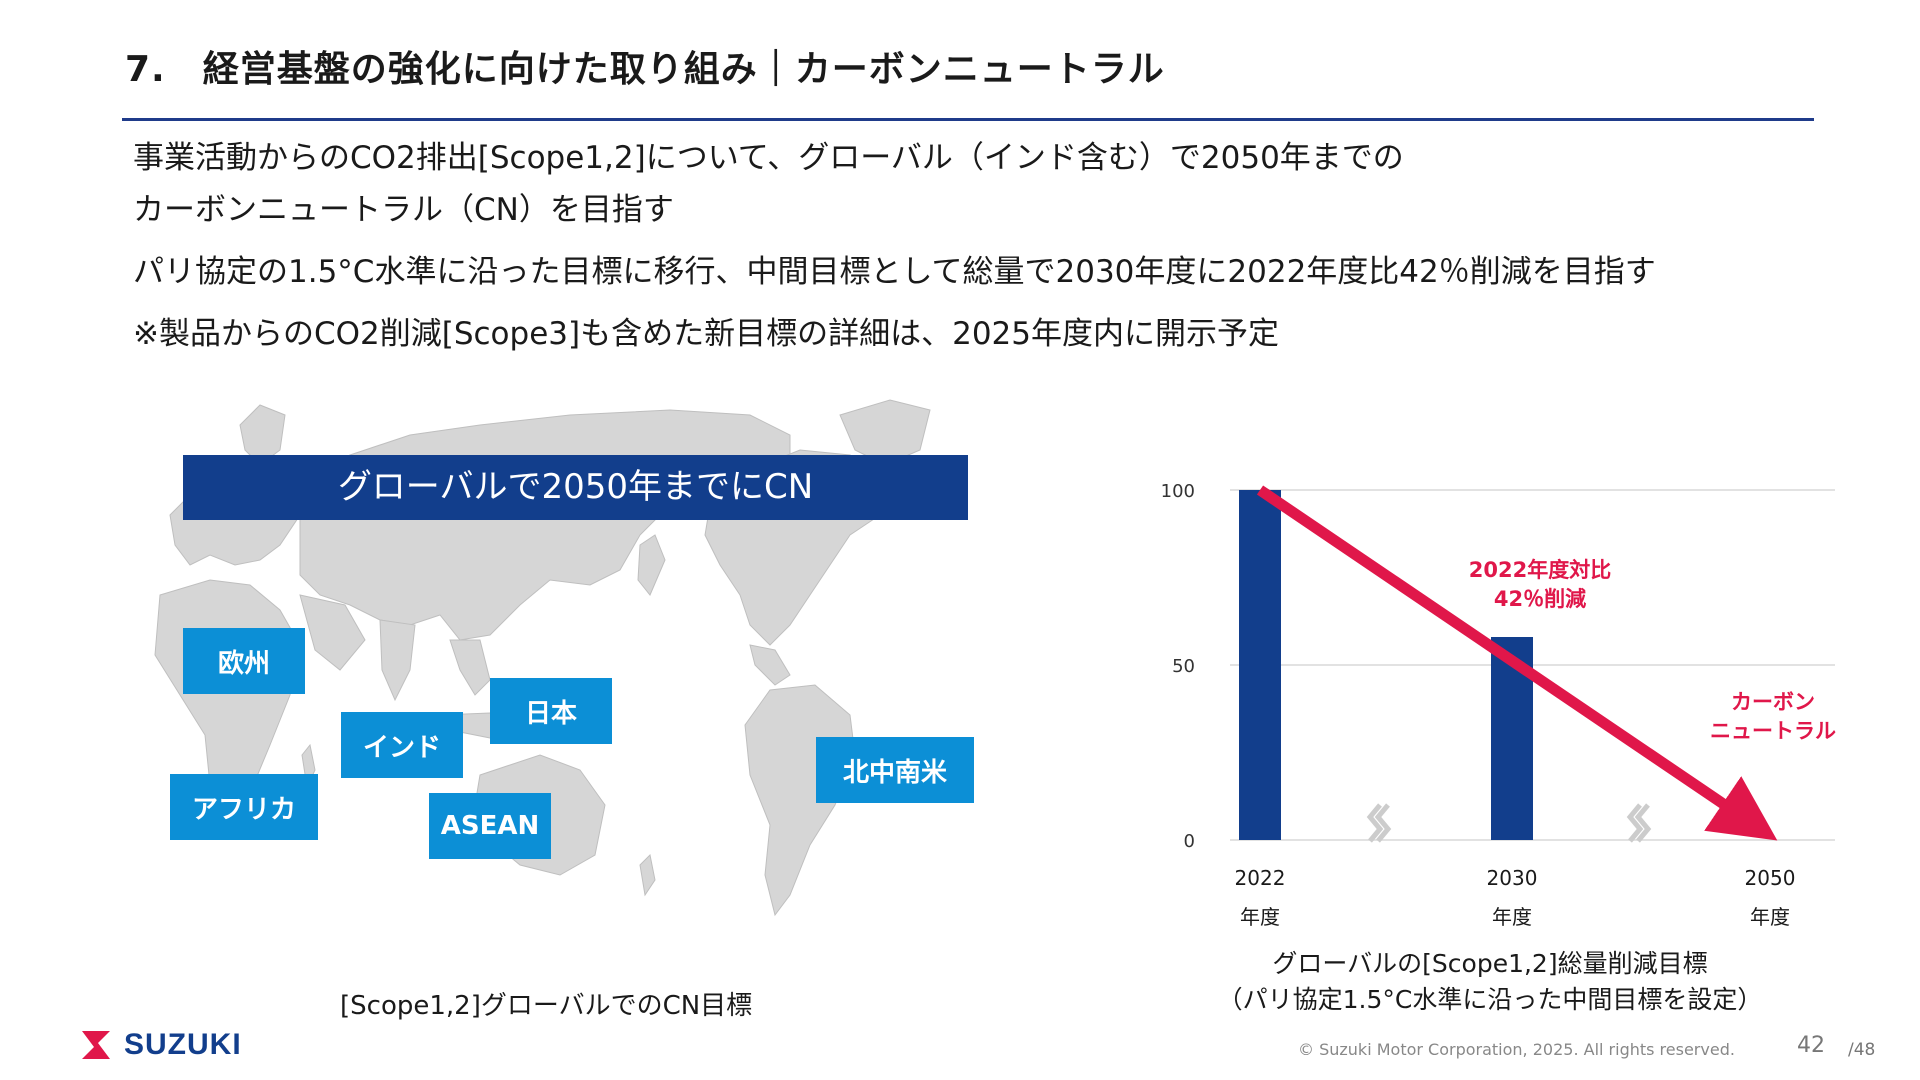 Image resolution: width=1920 pixels, height=1080 pixels. I want to click on annotation-neutral-line1: カーボン, so click(1773, 702).